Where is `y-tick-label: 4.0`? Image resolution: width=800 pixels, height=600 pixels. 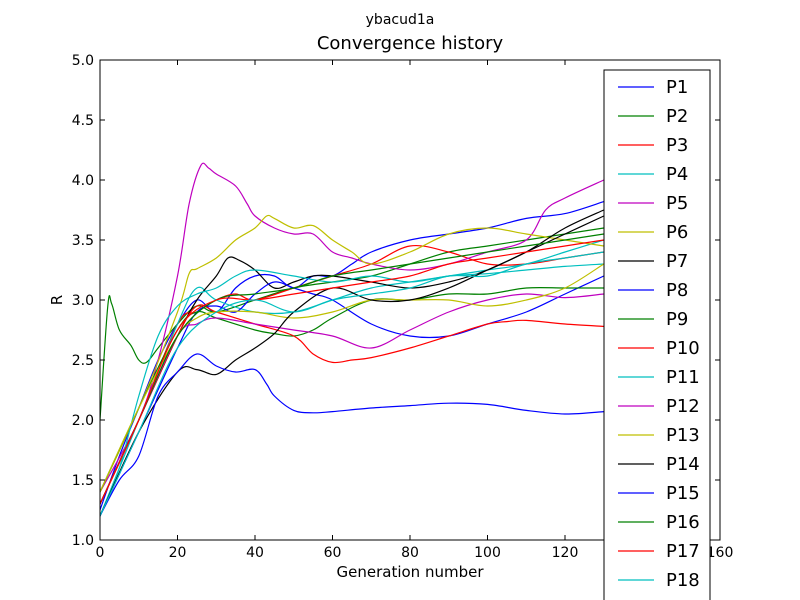
y-tick-label: 4.0 is located at coordinates (83, 181).